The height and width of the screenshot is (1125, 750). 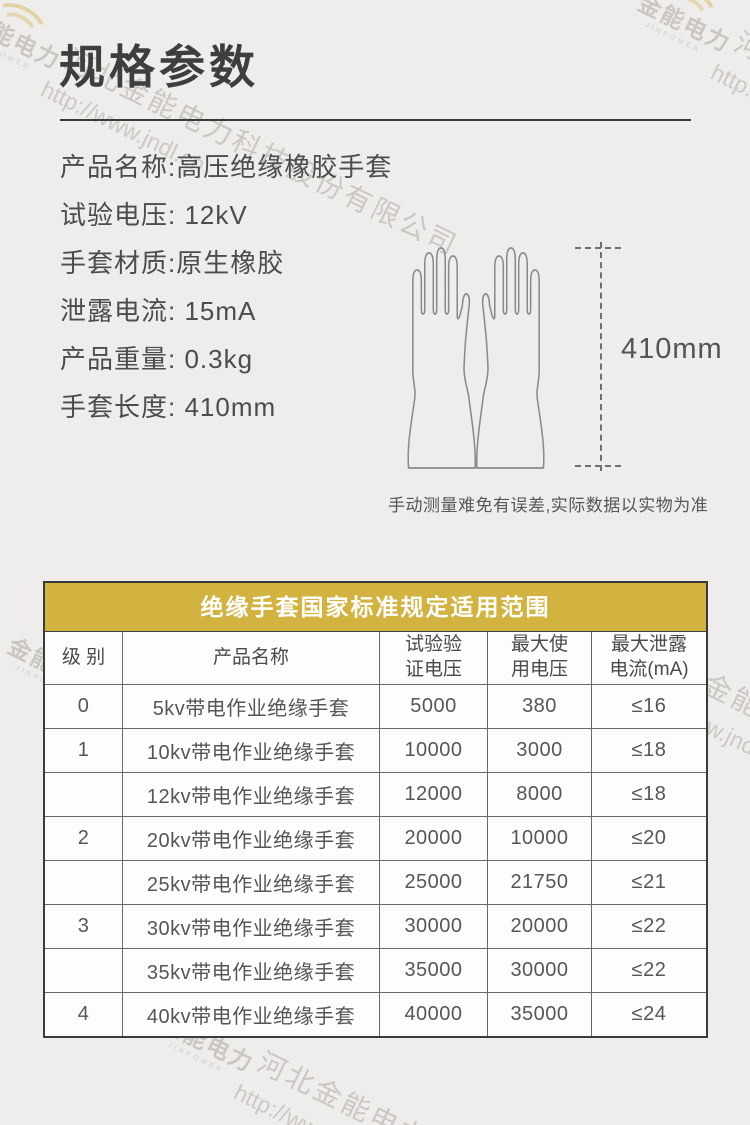 I want to click on table-cell: 35kv带电作业绝缘手套, so click(x=251, y=971).